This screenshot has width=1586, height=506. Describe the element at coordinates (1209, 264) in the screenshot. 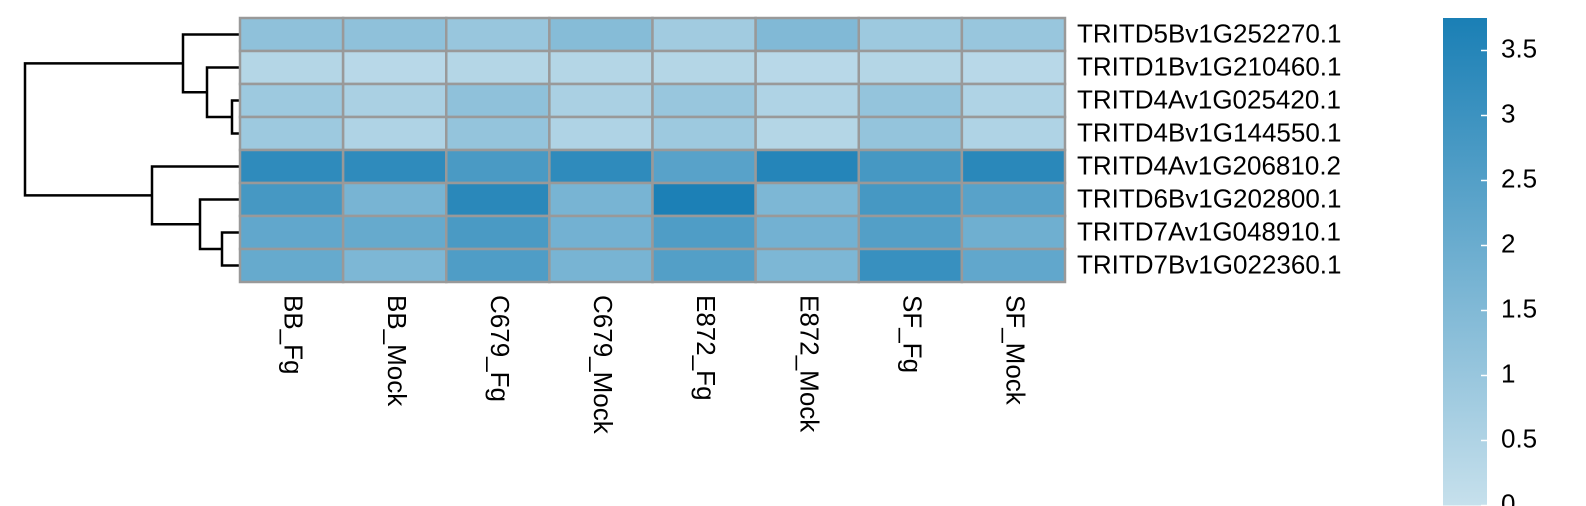

I see `row-label: TRITD7Bv1G022360.1` at that location.